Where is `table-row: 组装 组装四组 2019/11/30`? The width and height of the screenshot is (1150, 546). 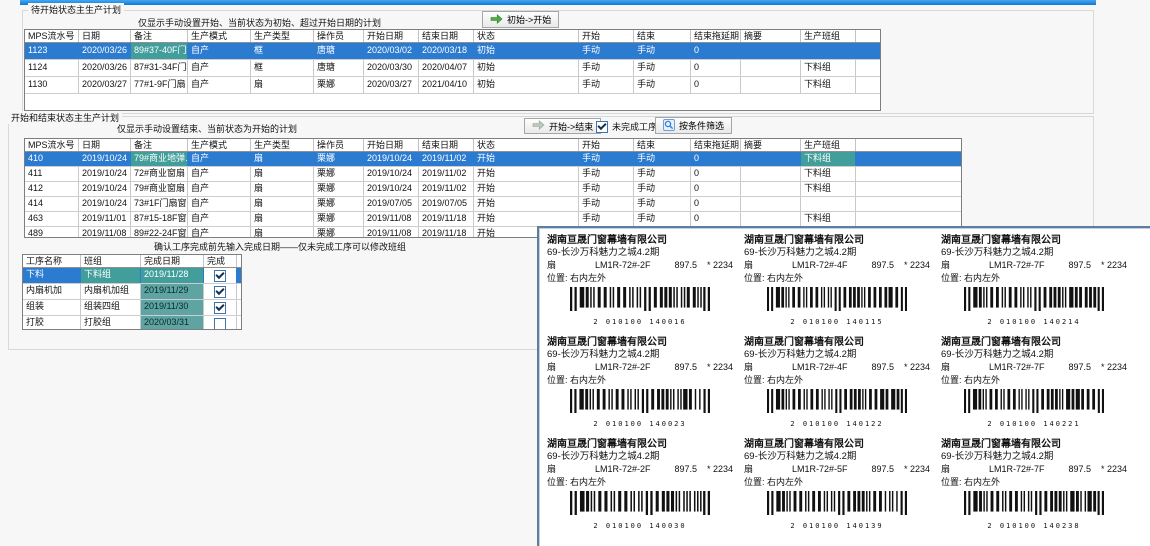
table-row: 组装 组装四组 2019/11/30 is located at coordinates (132, 308).